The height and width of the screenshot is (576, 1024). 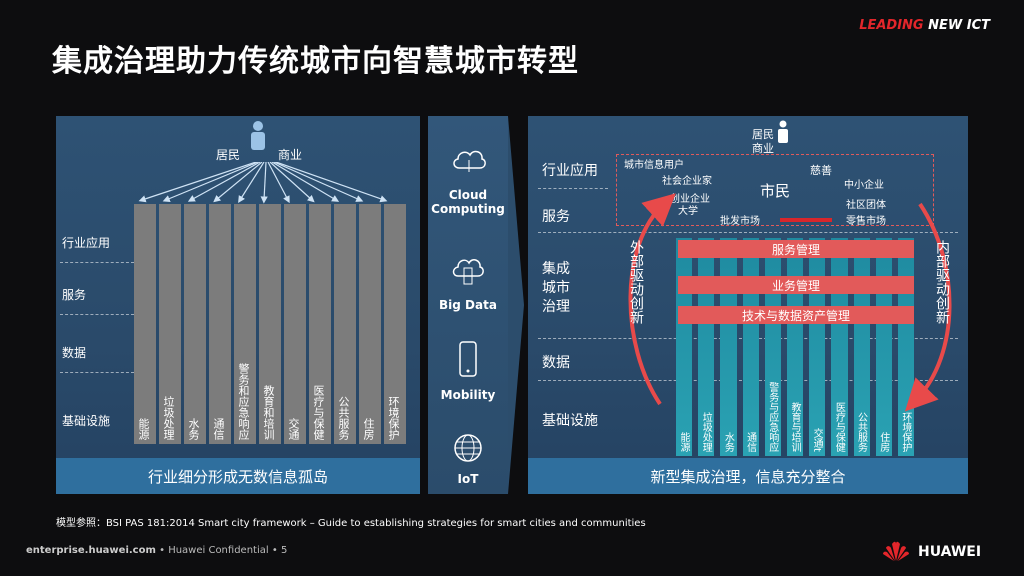 What do you see at coordinates (806, 220) in the screenshot?
I see `link-bar` at bounding box center [806, 220].